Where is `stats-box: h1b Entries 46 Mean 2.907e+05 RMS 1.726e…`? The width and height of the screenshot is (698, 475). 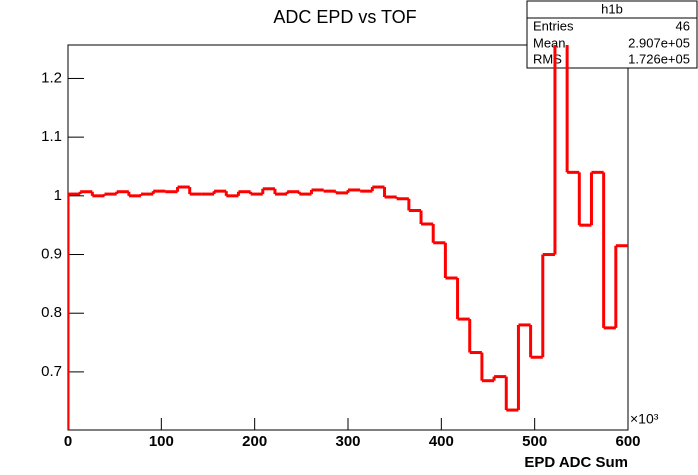
stats-box: h1b Entries 46 Mean 2.907e+05 RMS 1.726e… is located at coordinates (612, 34).